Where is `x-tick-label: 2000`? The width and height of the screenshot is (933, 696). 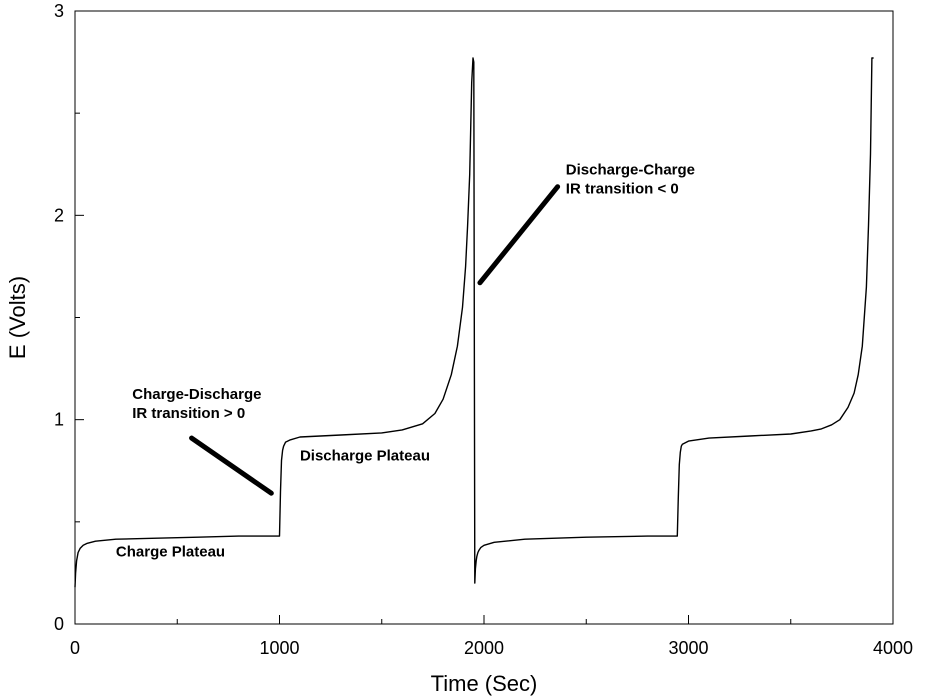
x-tick-label: 2000 is located at coordinates (484, 648).